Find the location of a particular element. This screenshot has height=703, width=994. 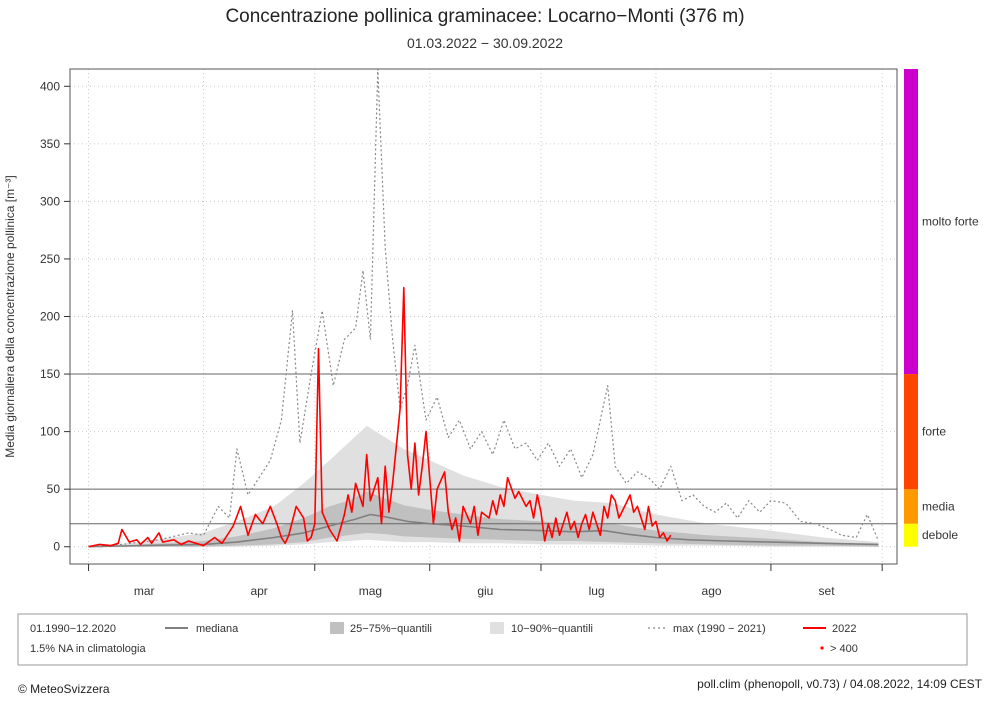

legend-q25-label: 25−75%−quantili is located at coordinates (391, 629).